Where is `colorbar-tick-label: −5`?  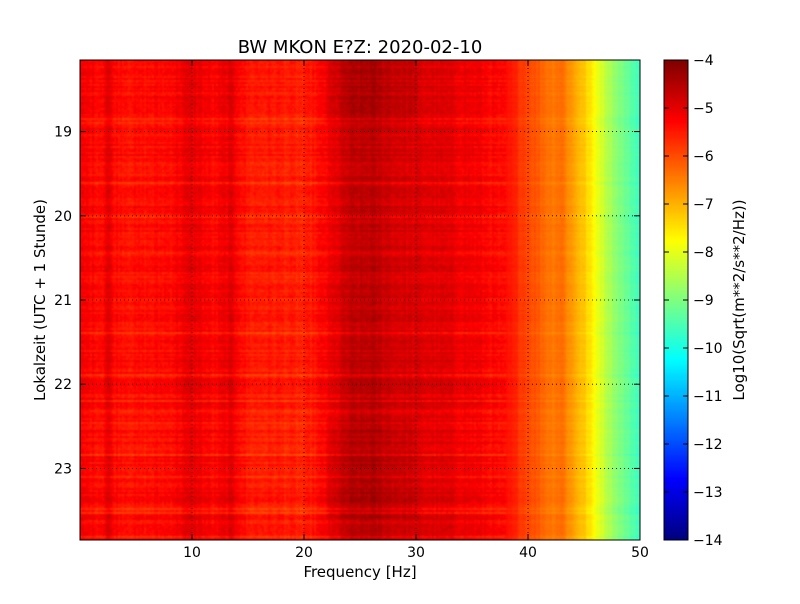
colorbar-tick-label: −5 is located at coordinates (703, 109).